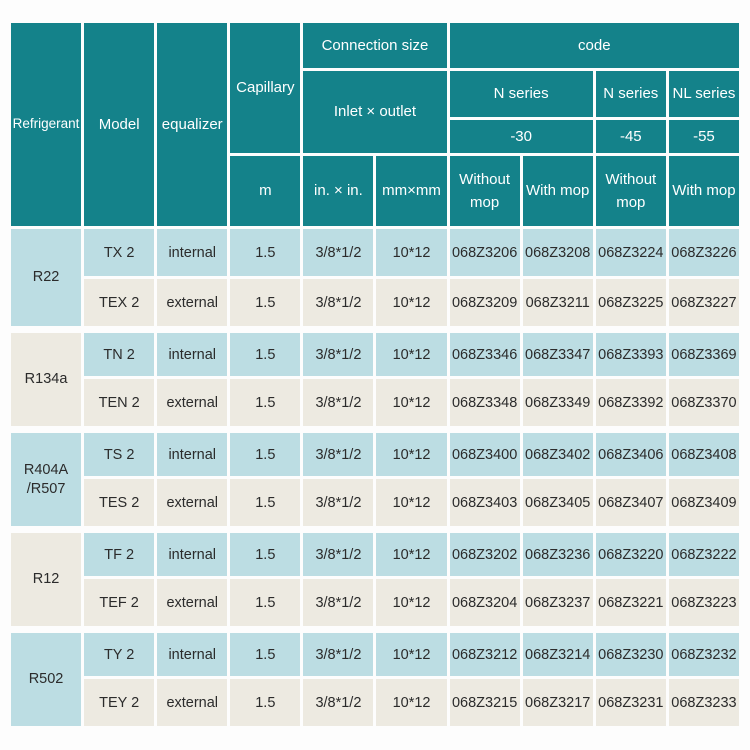 This screenshot has width=750, height=750. I want to click on model-cell: TF 2, so click(119, 552).